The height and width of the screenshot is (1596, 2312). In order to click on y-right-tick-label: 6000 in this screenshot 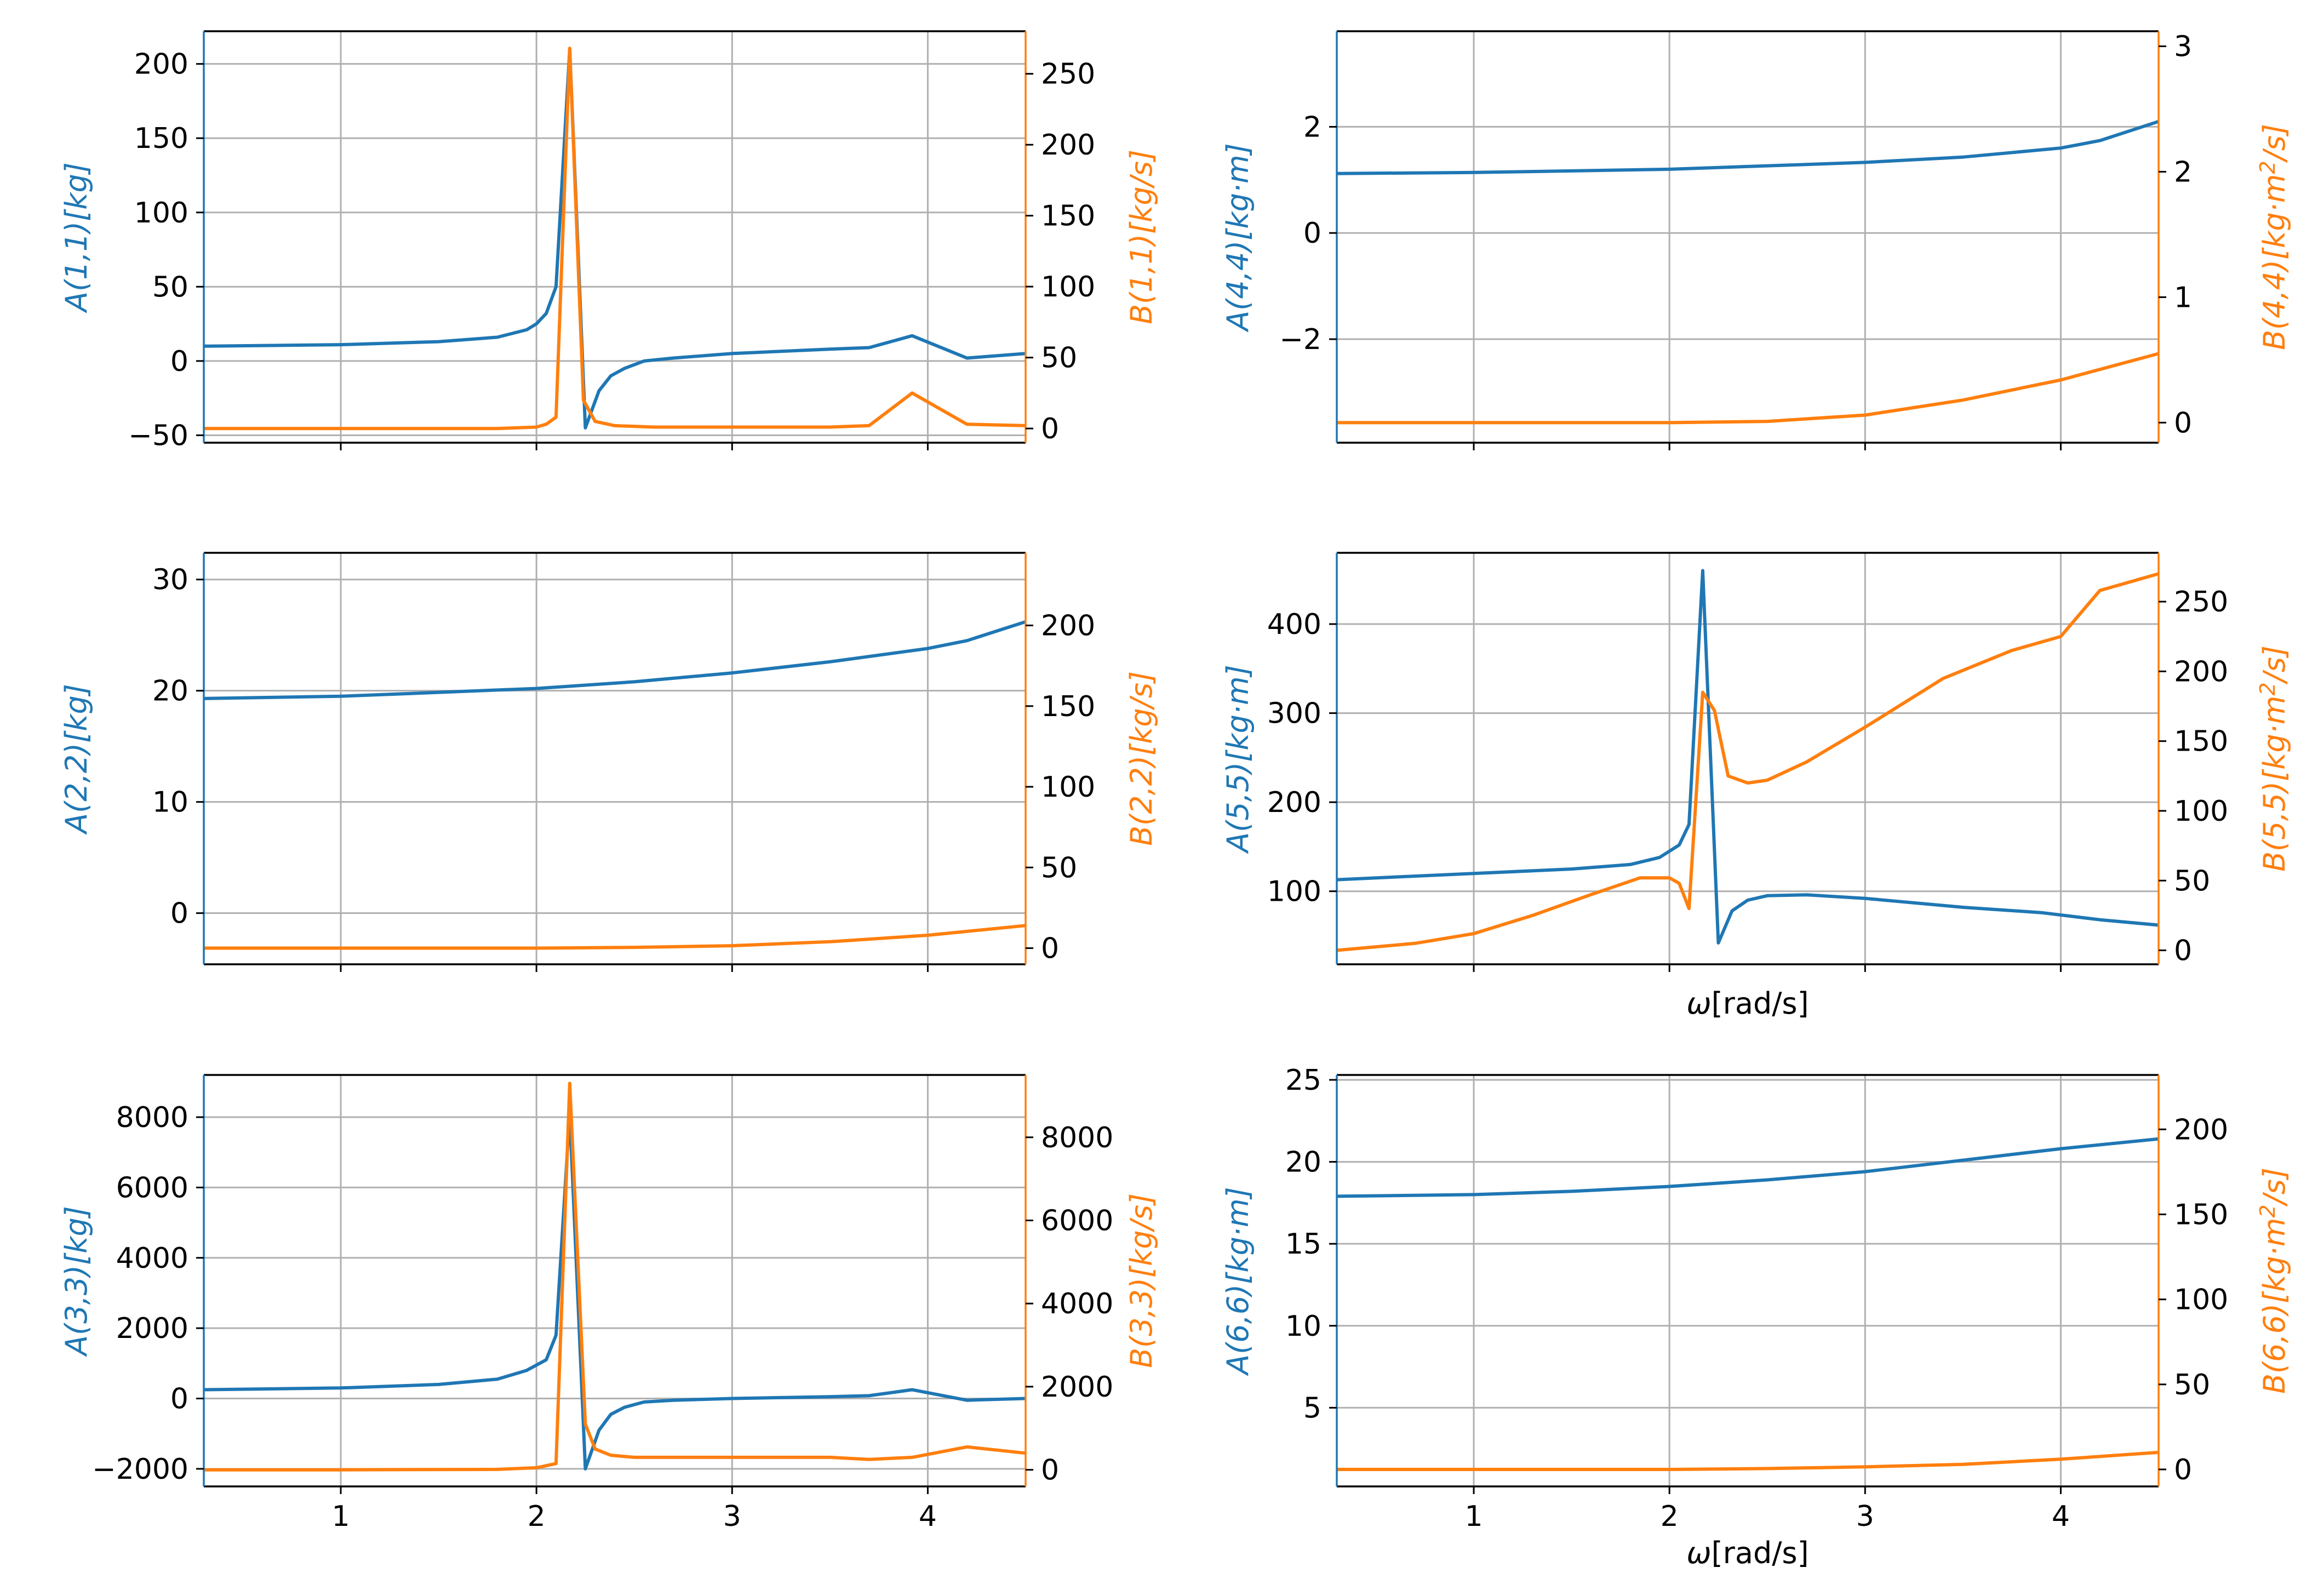, I will do `click(1077, 1221)`.